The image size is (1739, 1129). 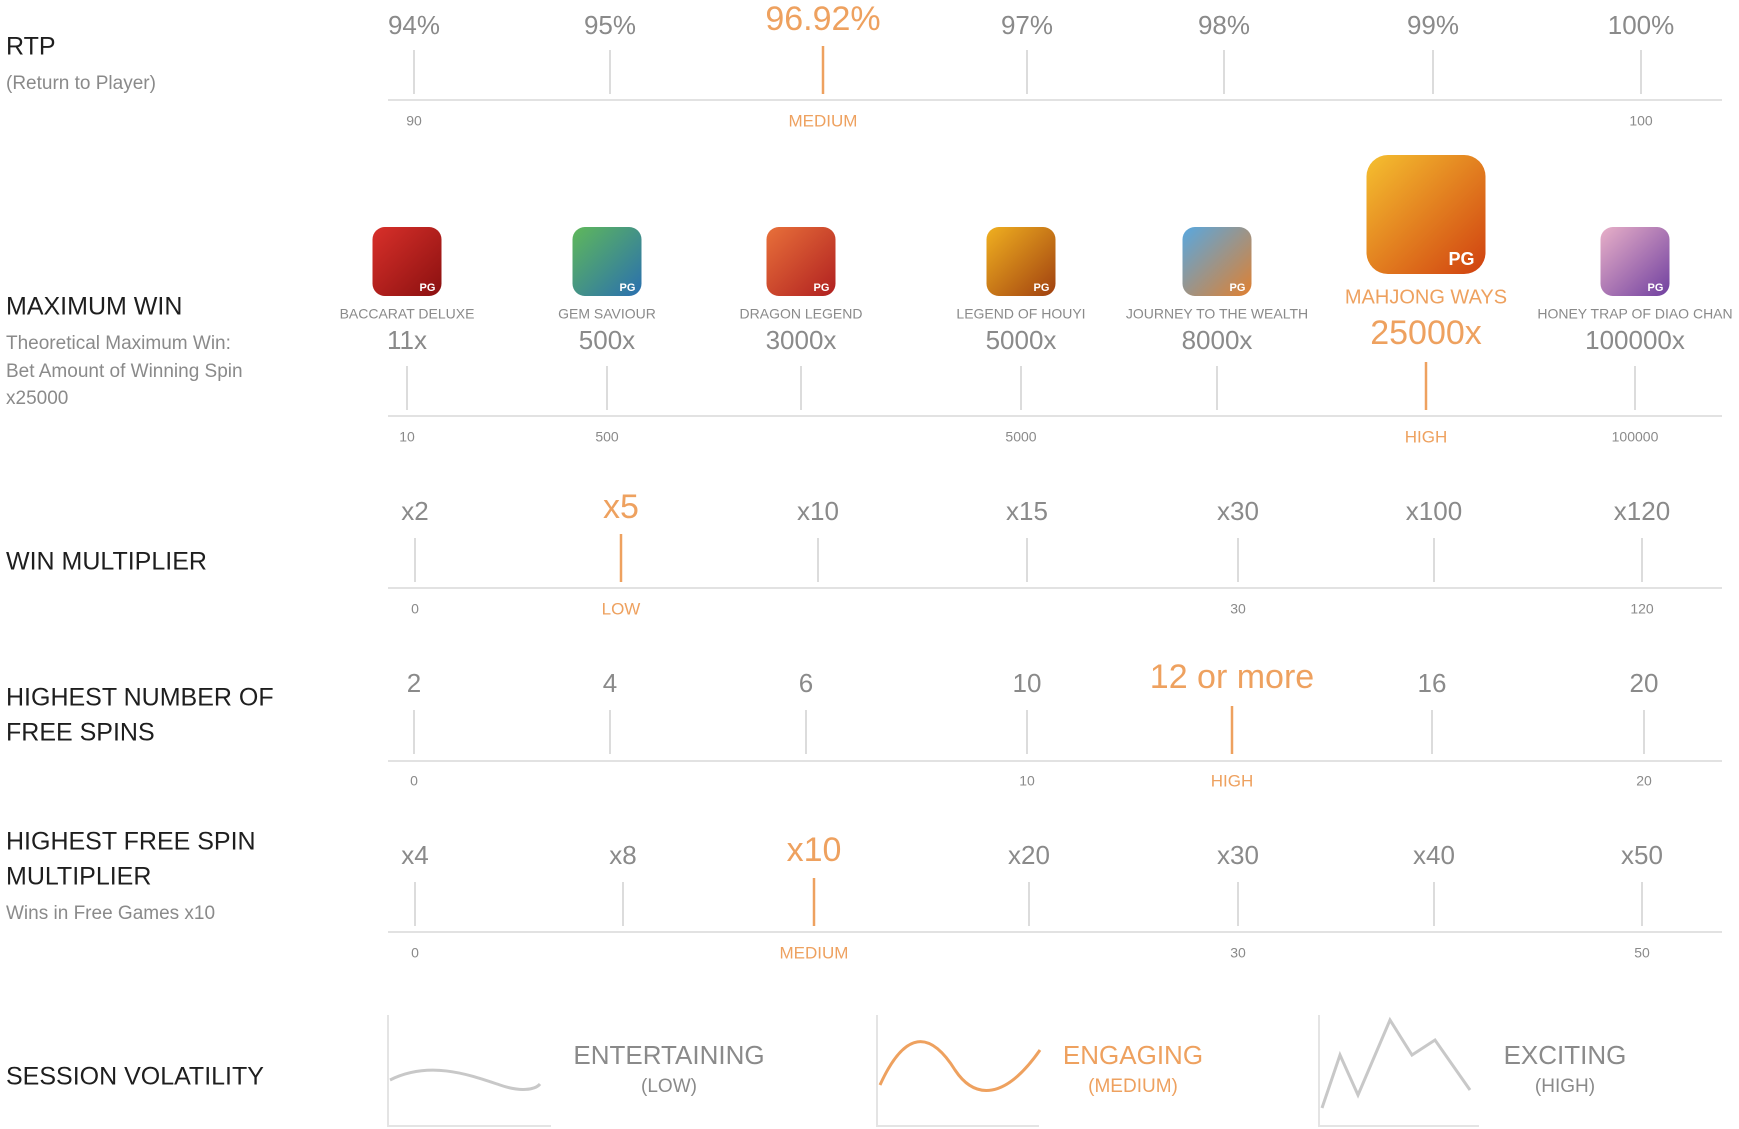 What do you see at coordinates (94, 307) in the screenshot?
I see `row-label: MAXIMUM WIN` at bounding box center [94, 307].